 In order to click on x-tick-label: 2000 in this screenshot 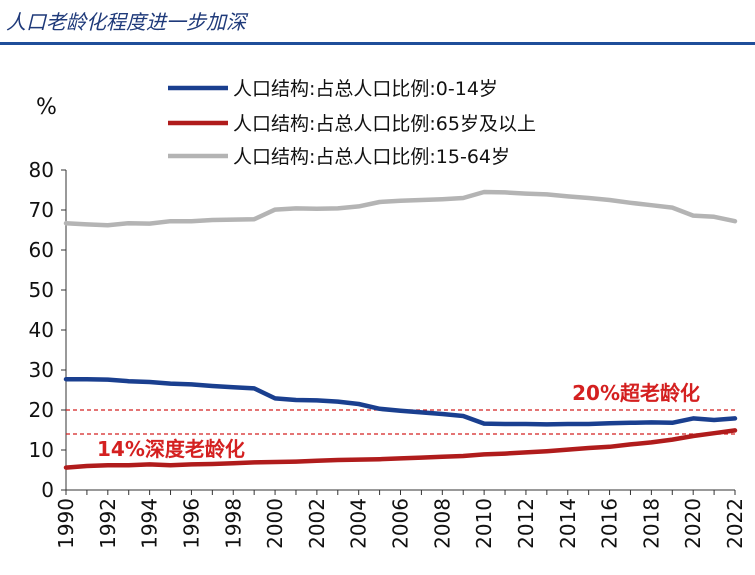, I will do `click(275, 523)`.